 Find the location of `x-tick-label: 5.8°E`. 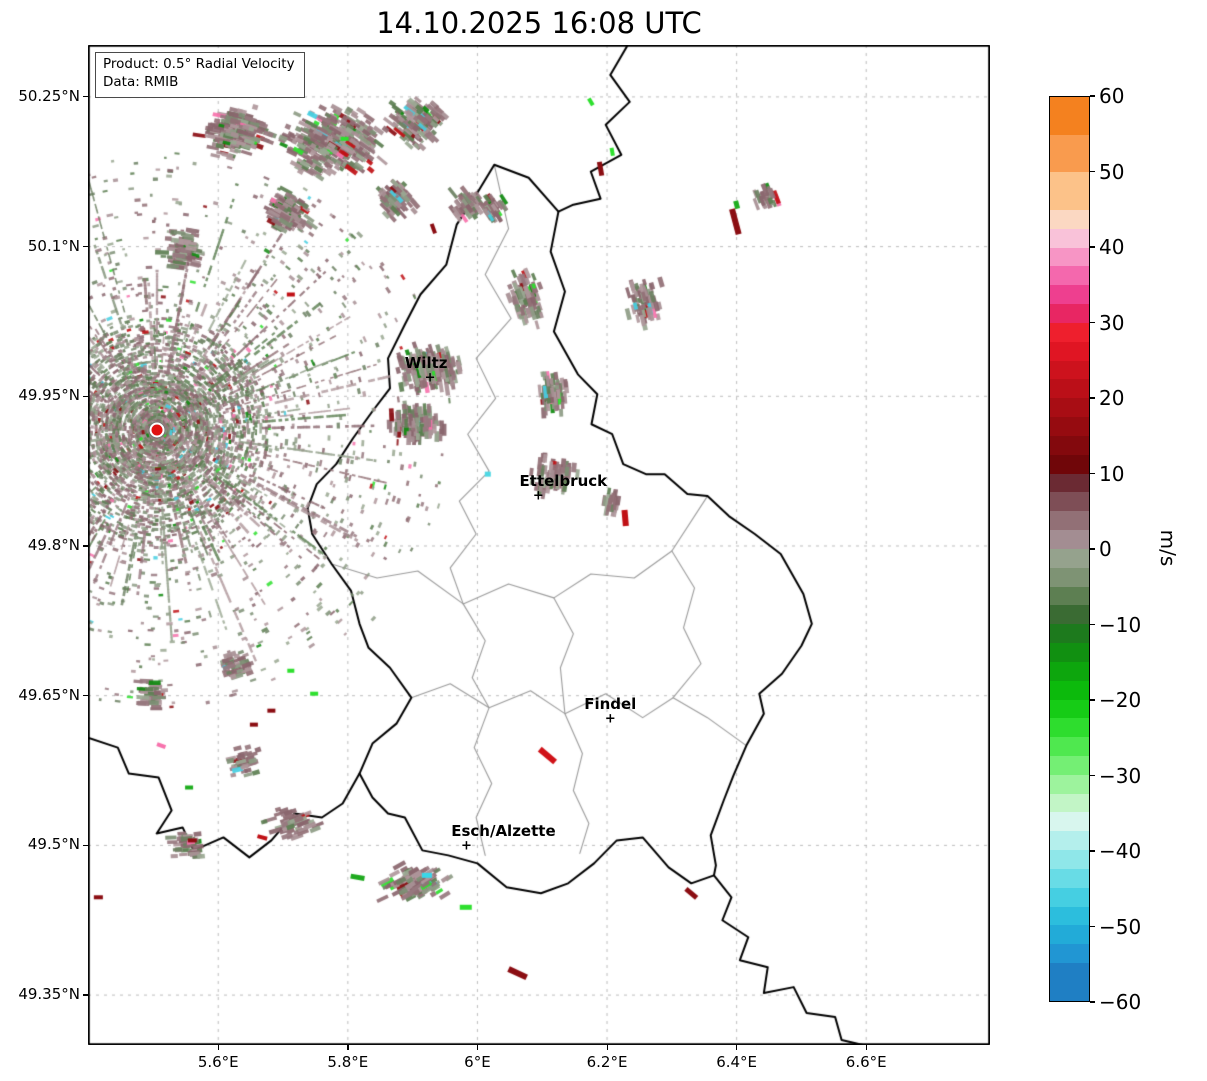

x-tick-label: 5.8°E is located at coordinates (348, 1062).